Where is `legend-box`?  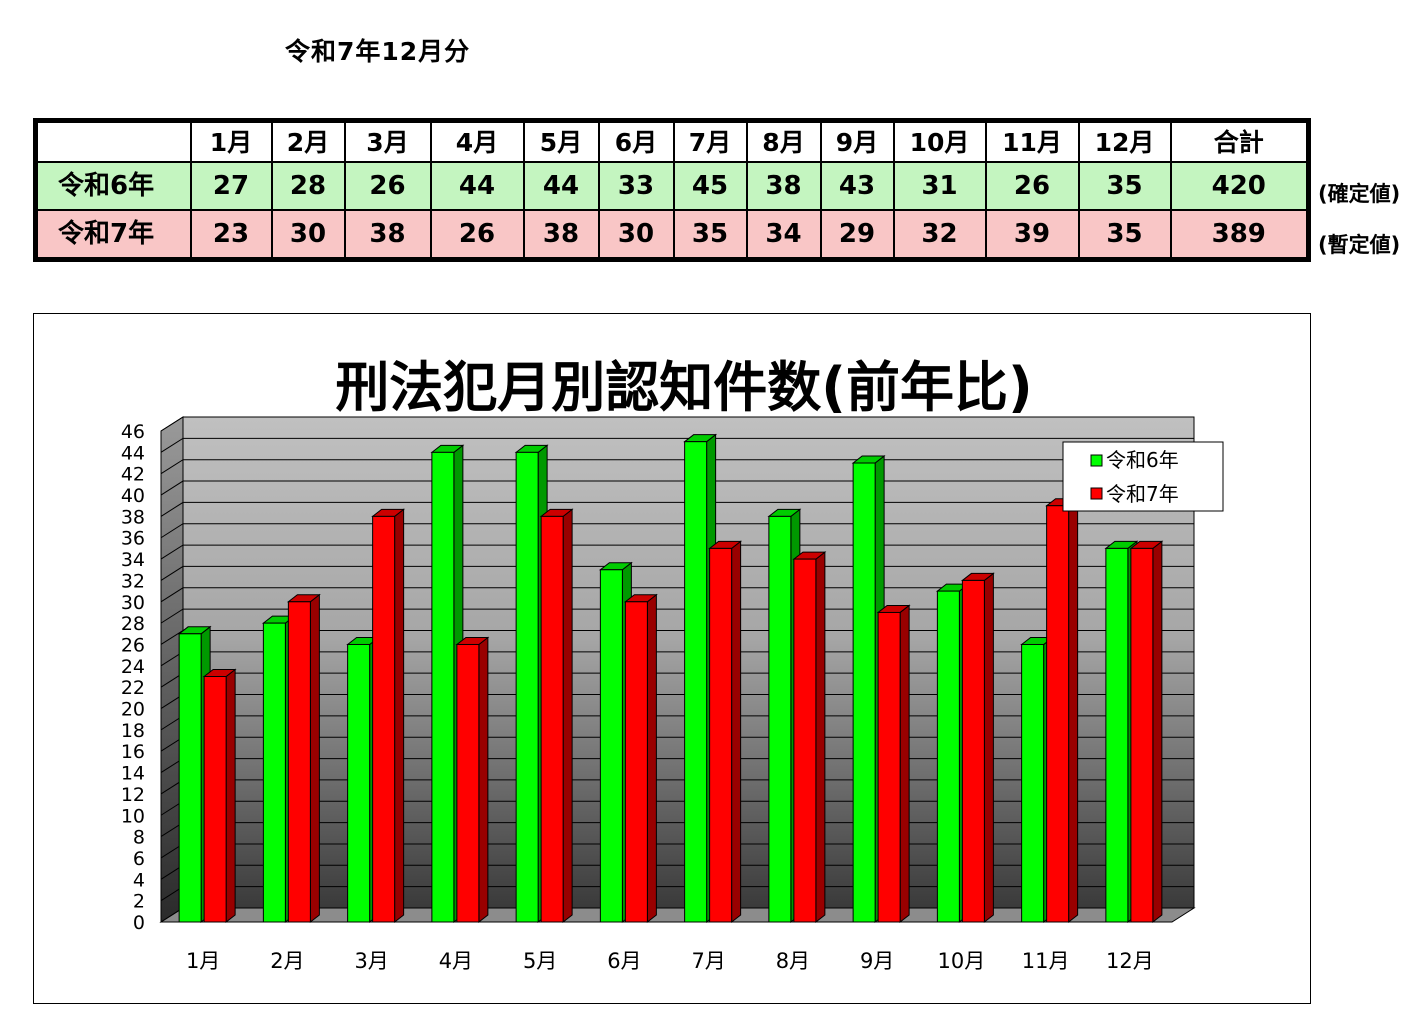
legend-box is located at coordinates (1143, 476).